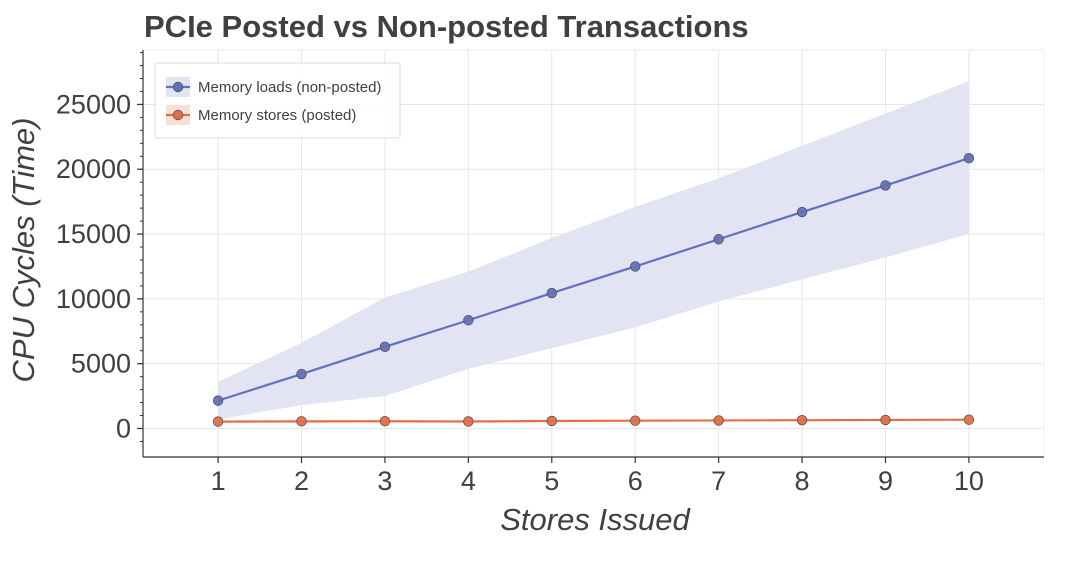 The height and width of the screenshot is (576, 1080). I want to click on y-tick-label: 15000, so click(93, 234).